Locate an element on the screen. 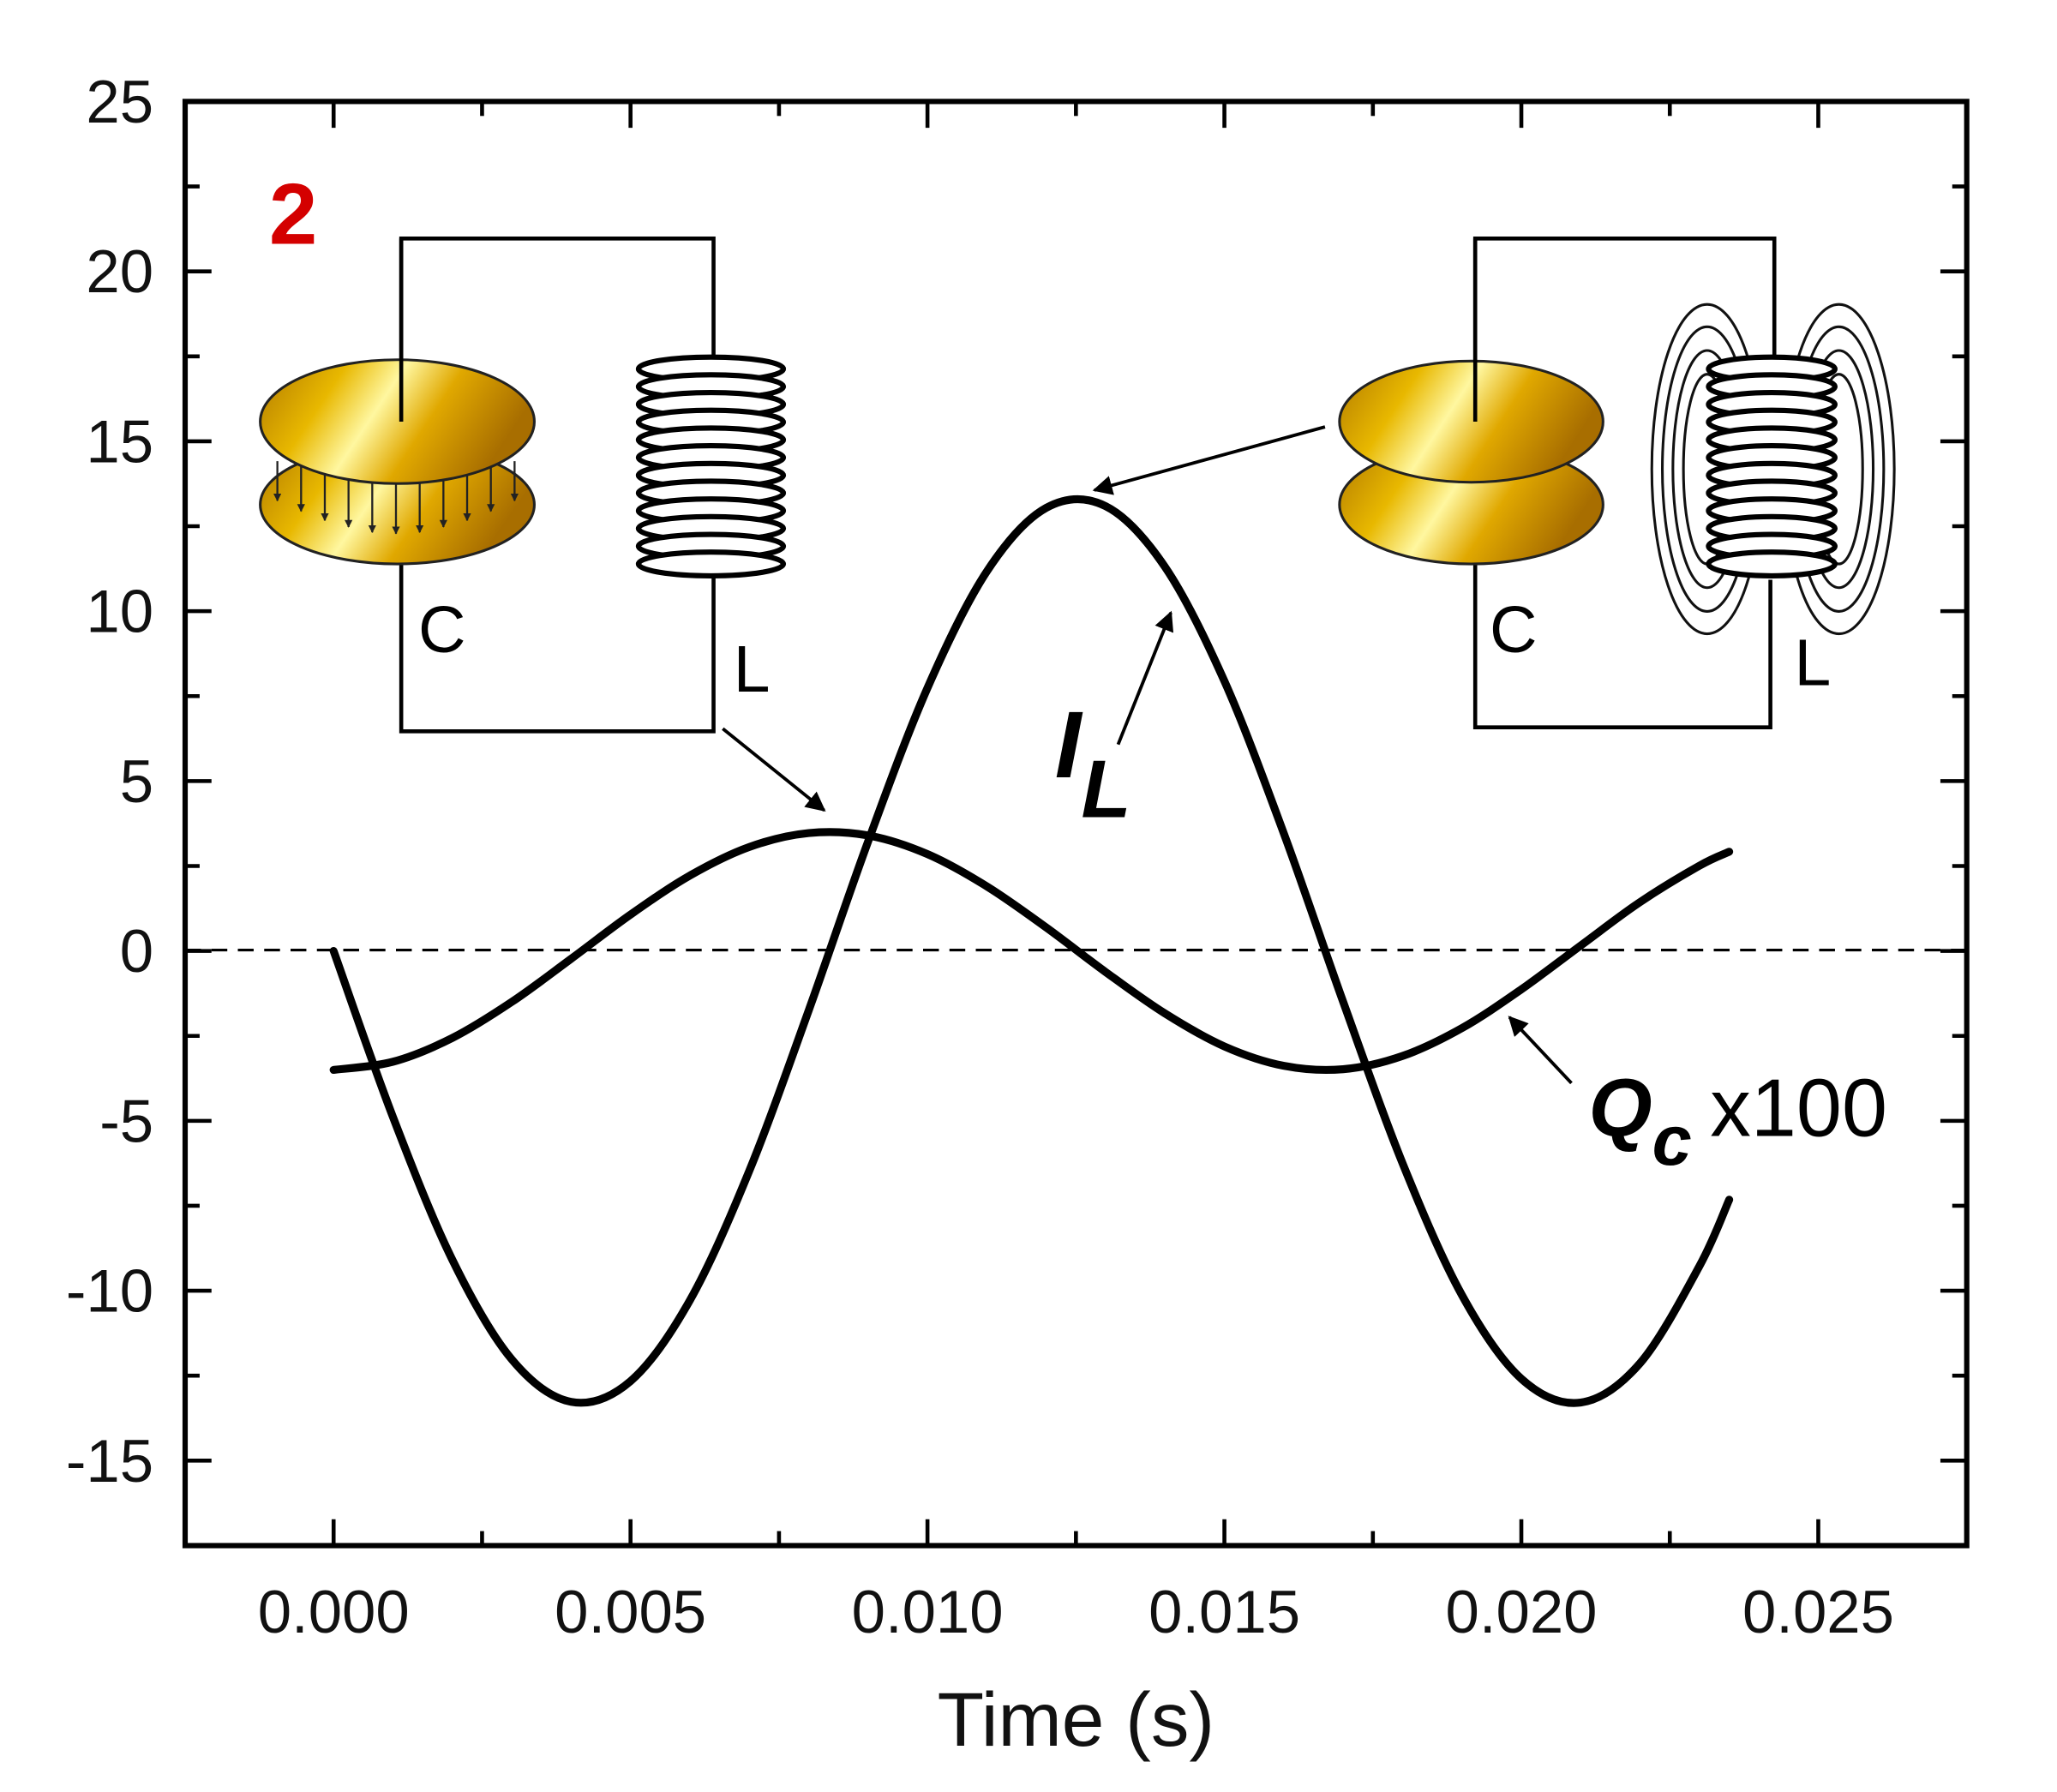 This screenshot has width=2057, height=1792. qc-series-label: Qc x100 is located at coordinates (1737, 1121).